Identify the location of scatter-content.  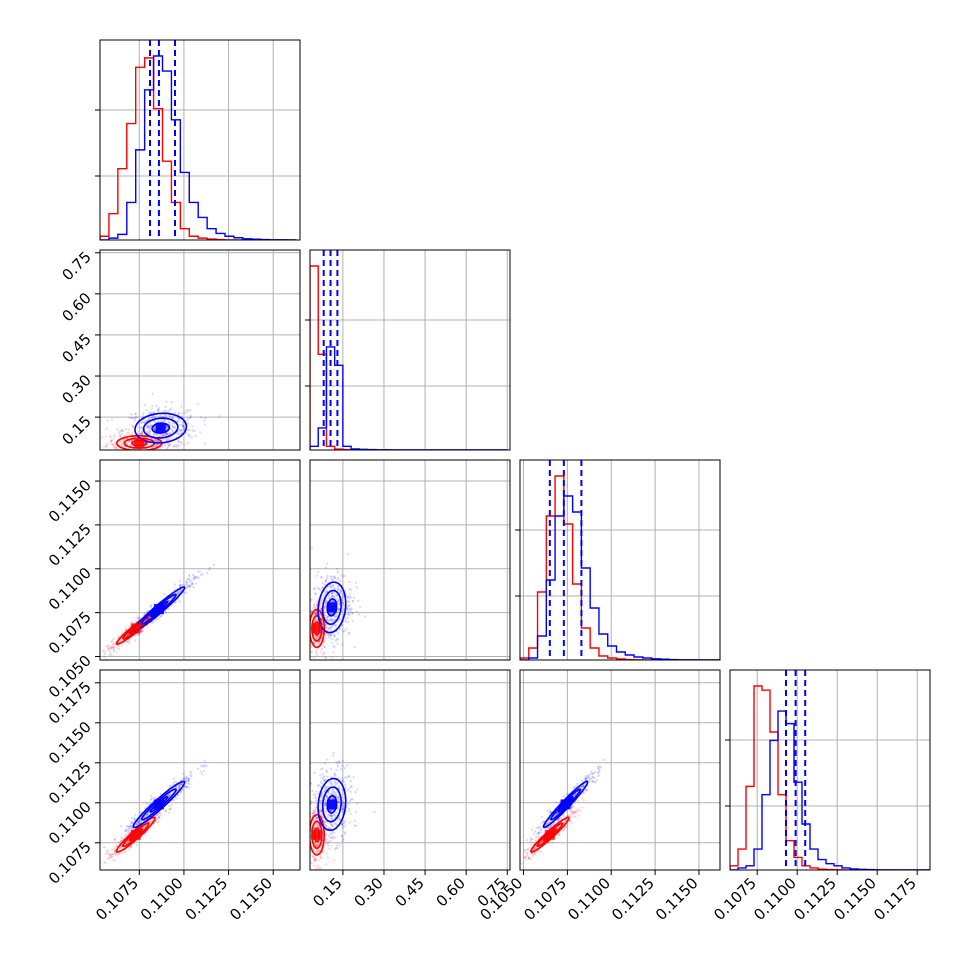
(160, 425).